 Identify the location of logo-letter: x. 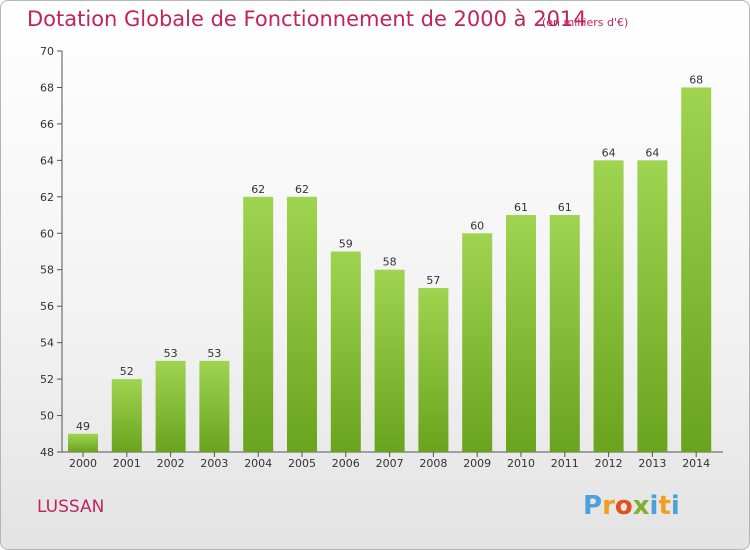
(641, 506).